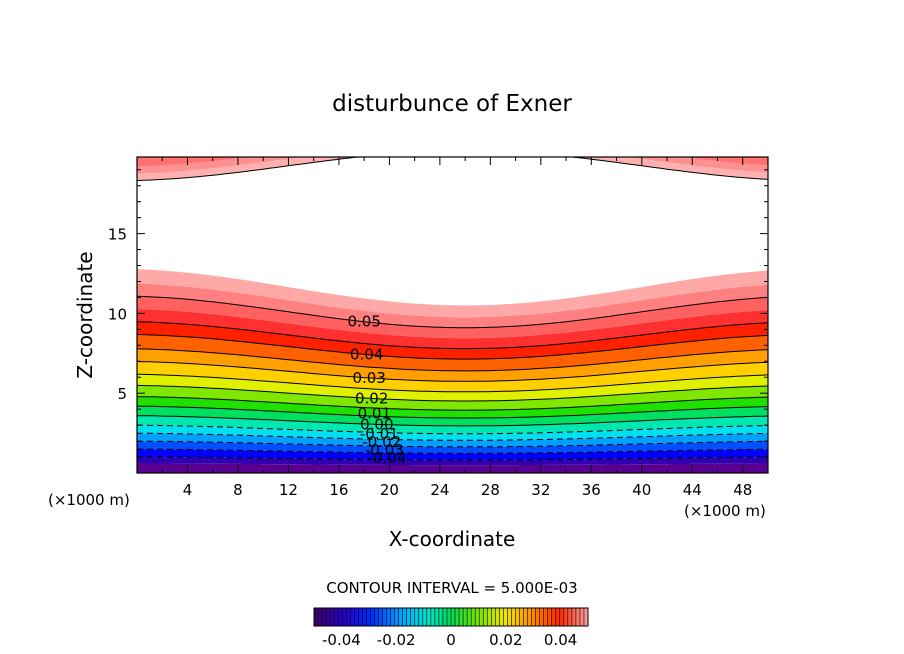 The width and height of the screenshot is (904, 654). I want to click on colorbar, so click(451, 617).